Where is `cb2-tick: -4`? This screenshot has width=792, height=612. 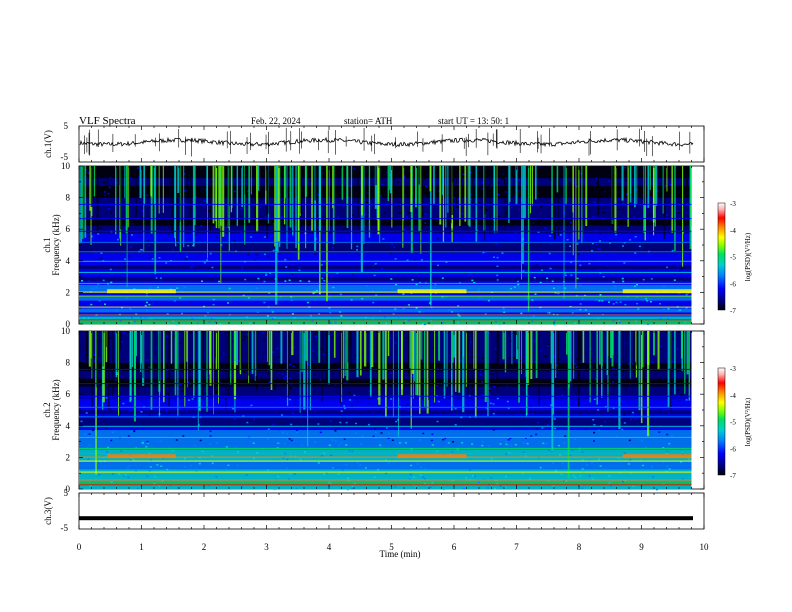 cb2-tick: -4 is located at coordinates (733, 396).